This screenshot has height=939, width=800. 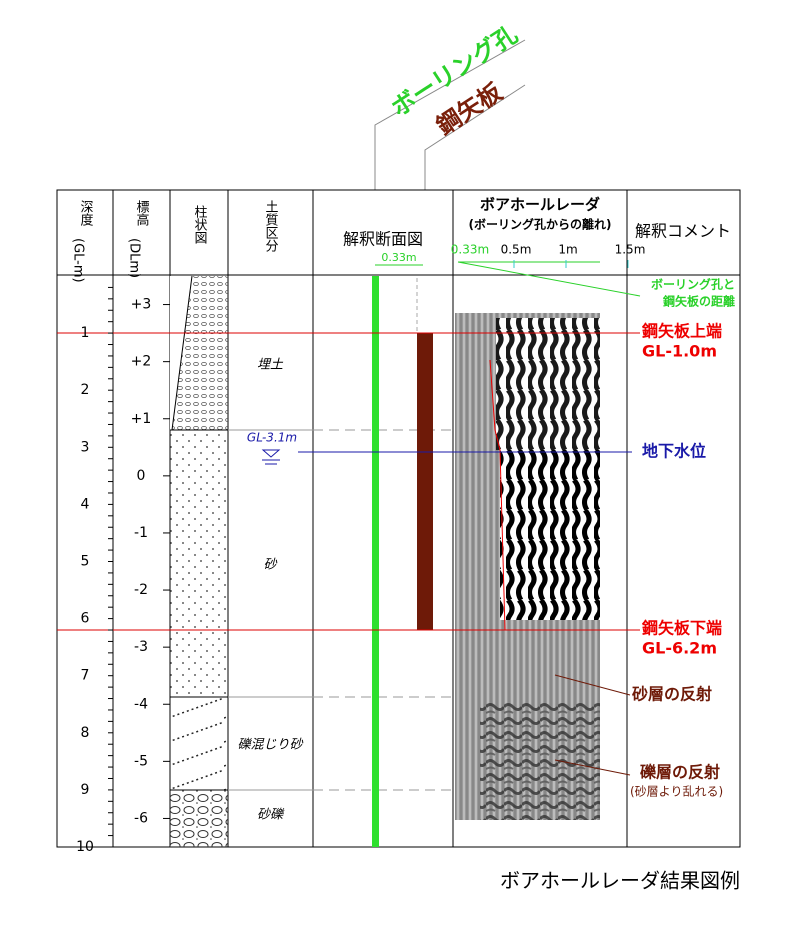 I want to click on elevation-label: -3, so click(x=141, y=647).